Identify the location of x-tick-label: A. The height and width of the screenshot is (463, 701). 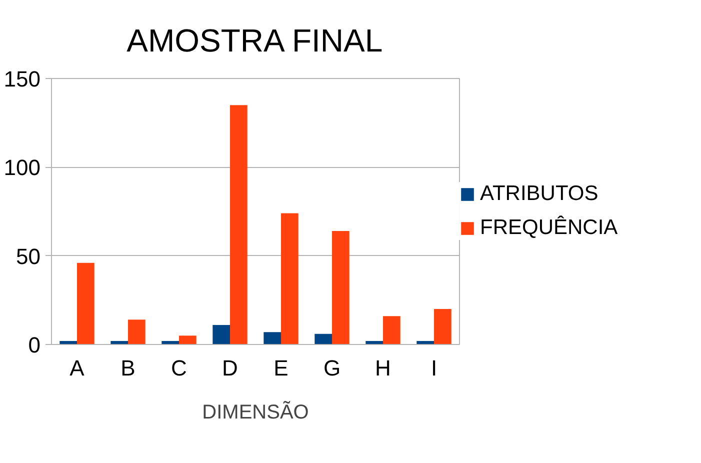
(77, 368).